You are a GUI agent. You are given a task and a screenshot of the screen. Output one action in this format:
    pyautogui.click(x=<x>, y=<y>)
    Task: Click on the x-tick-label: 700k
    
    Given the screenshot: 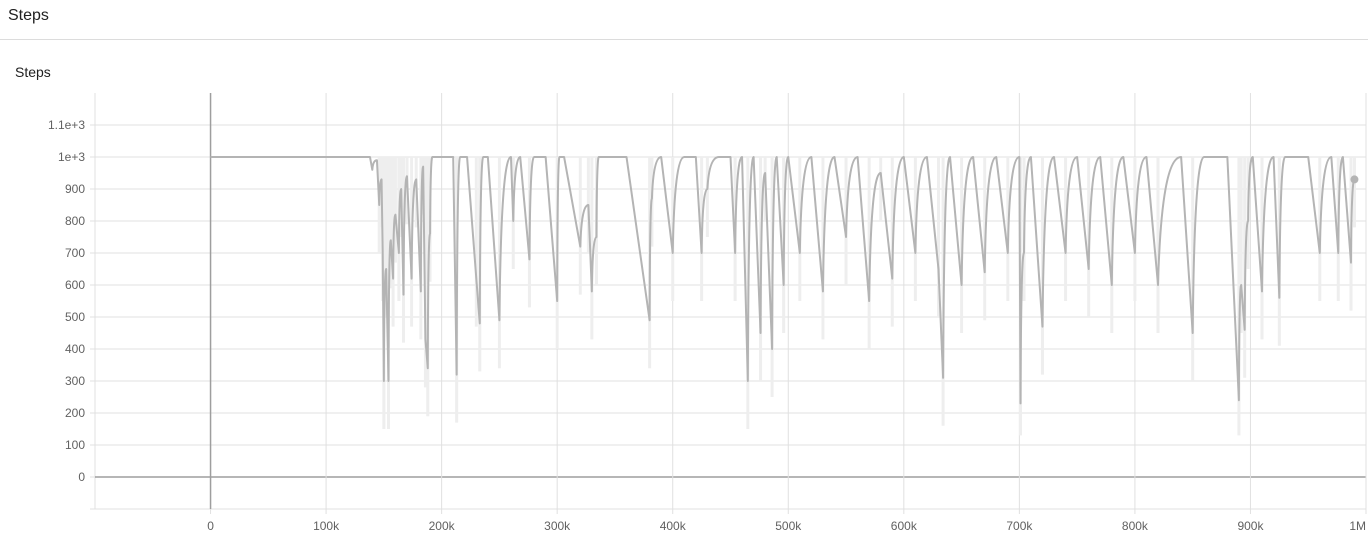 What is the action you would take?
    pyautogui.click(x=1019, y=526)
    